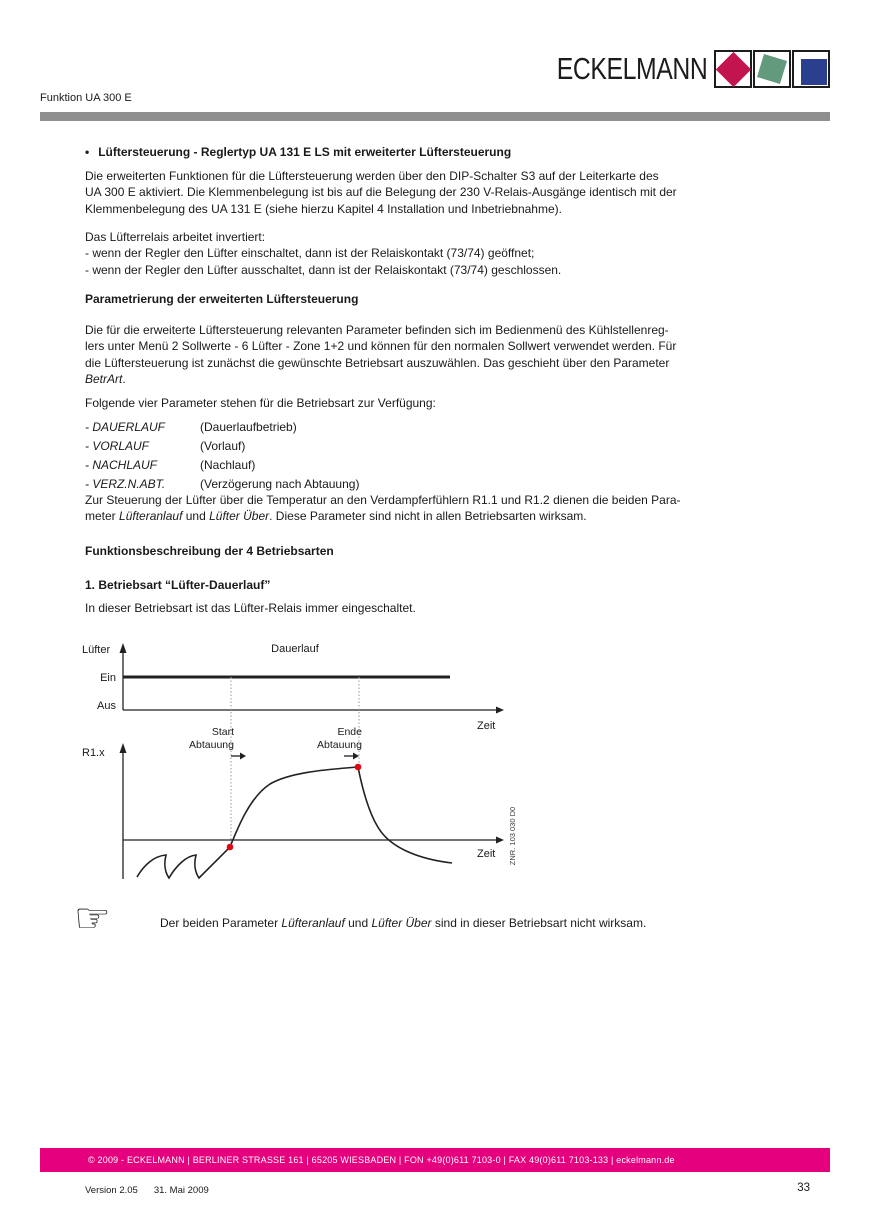  Describe the element at coordinates (295, 649) in the screenshot. I see `fan-chart-title: Dauerlauf` at that location.